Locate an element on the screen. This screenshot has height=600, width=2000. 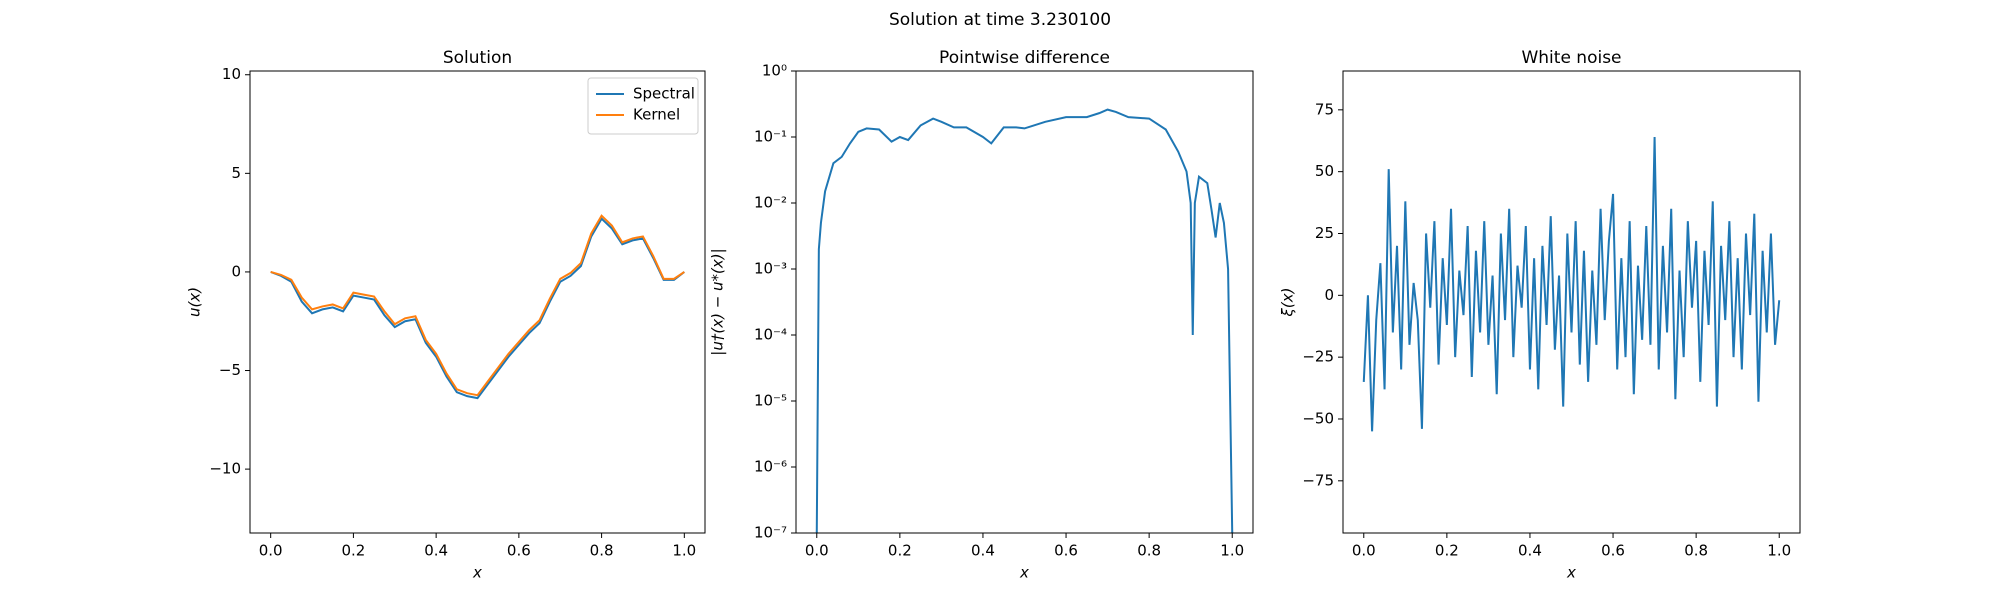
y-tick-label: 10⁻⁷ is located at coordinates (770, 533).